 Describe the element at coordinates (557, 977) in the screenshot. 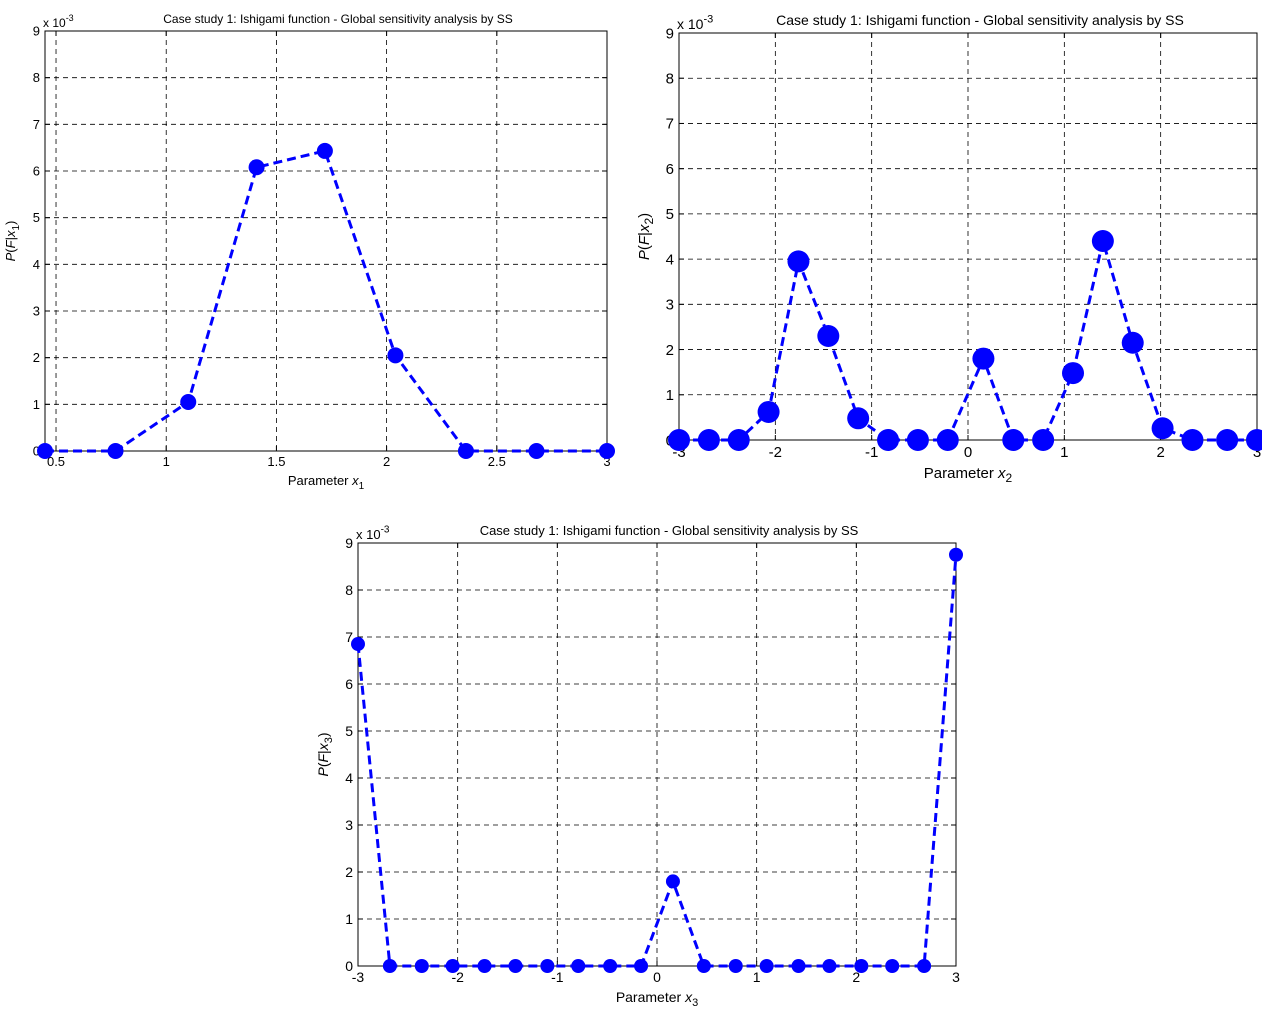

I see `chart-3-x-tick-label: -1` at that location.